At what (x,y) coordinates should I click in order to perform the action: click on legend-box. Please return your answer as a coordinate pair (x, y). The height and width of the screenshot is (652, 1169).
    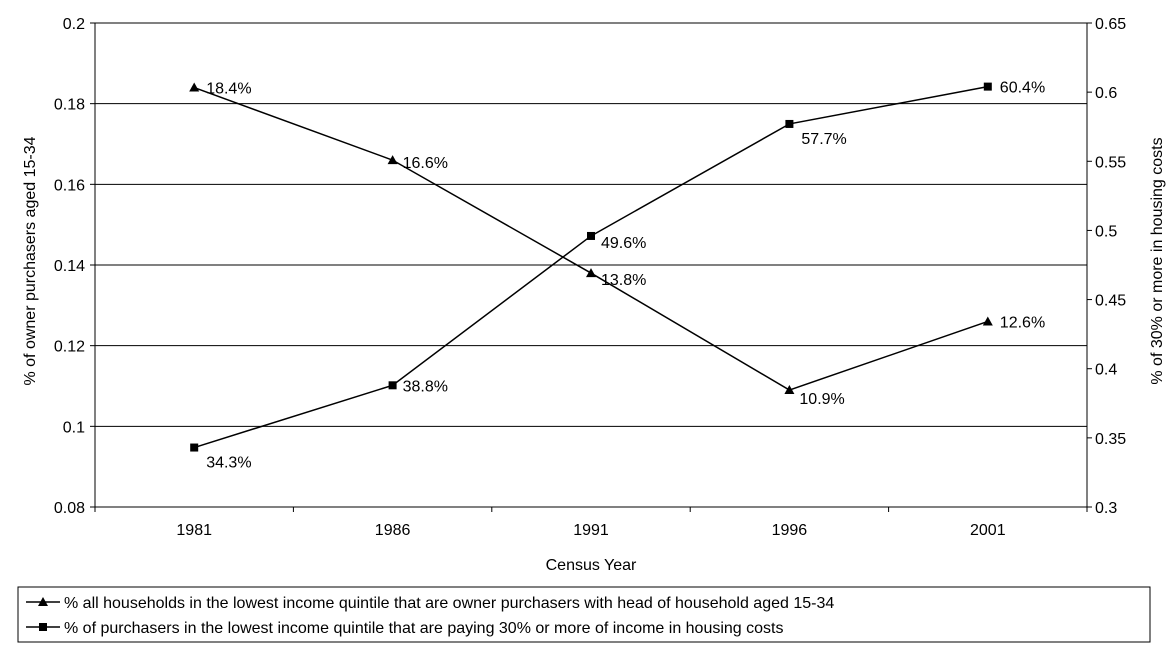
    Looking at the image, I should click on (584, 614).